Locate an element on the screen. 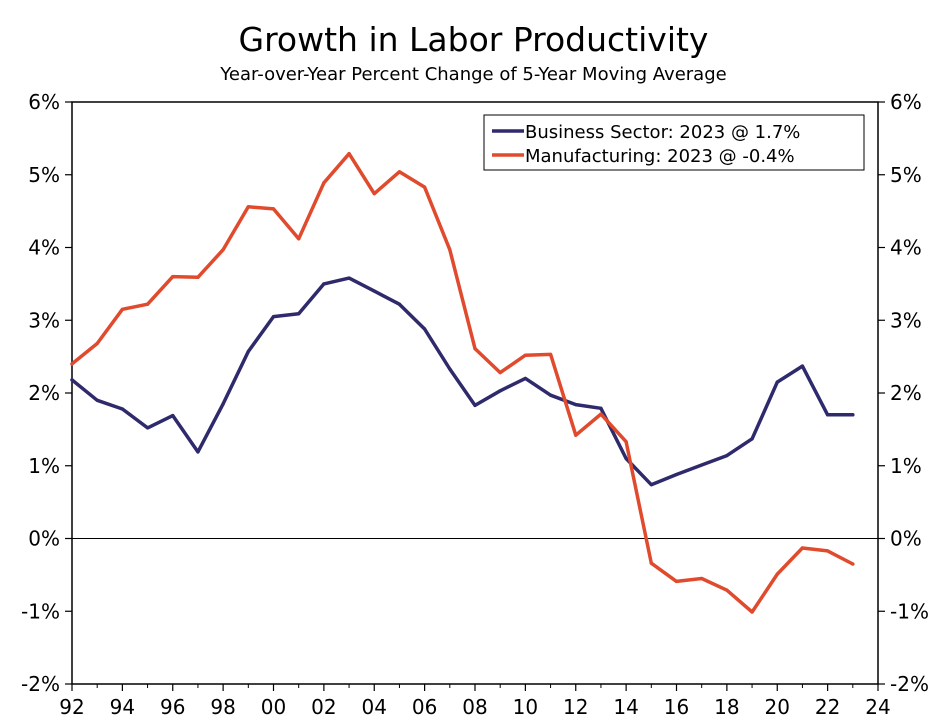 The height and width of the screenshot is (727, 947). y-tick-label-right: 0% is located at coordinates (906, 539).